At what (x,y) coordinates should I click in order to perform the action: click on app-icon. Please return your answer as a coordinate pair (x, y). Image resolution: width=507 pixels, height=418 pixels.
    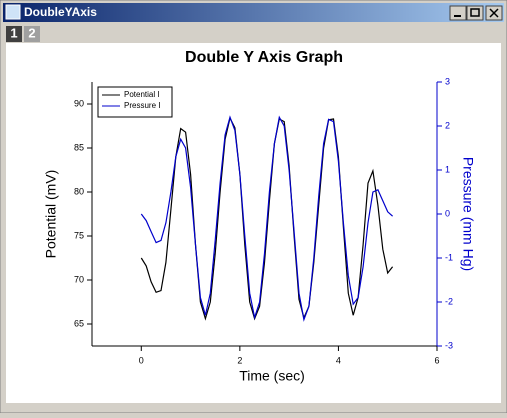
    Looking at the image, I should click on (13, 12).